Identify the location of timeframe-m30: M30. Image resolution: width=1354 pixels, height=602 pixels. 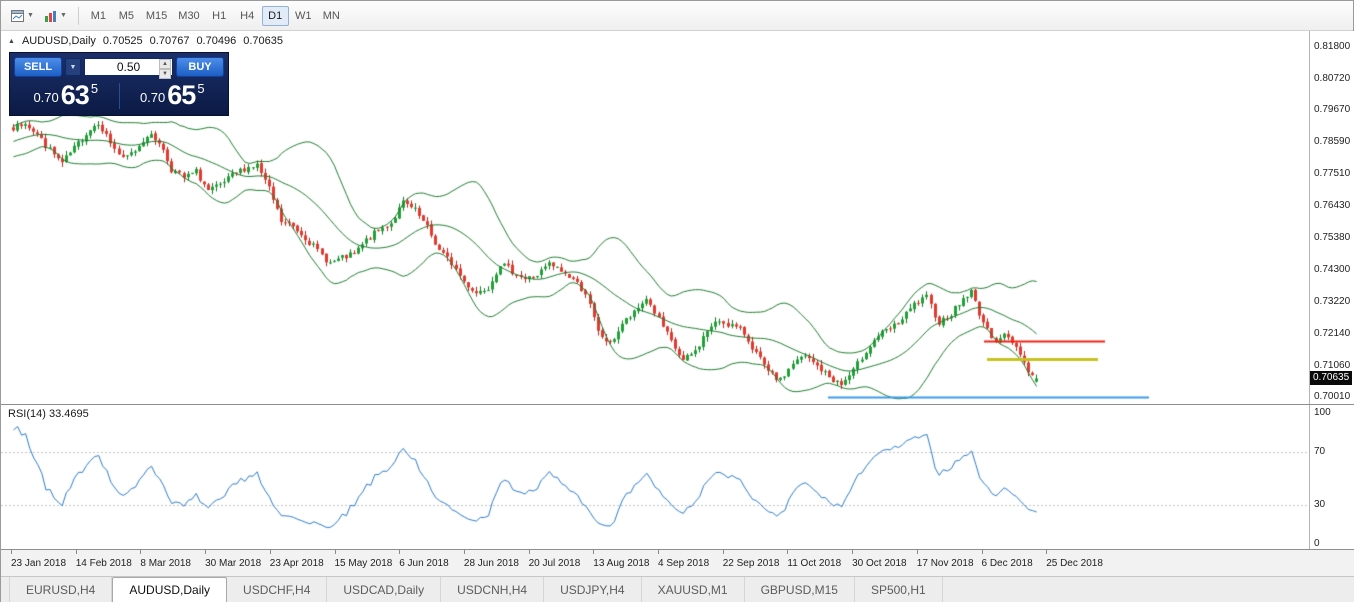
(189, 15).